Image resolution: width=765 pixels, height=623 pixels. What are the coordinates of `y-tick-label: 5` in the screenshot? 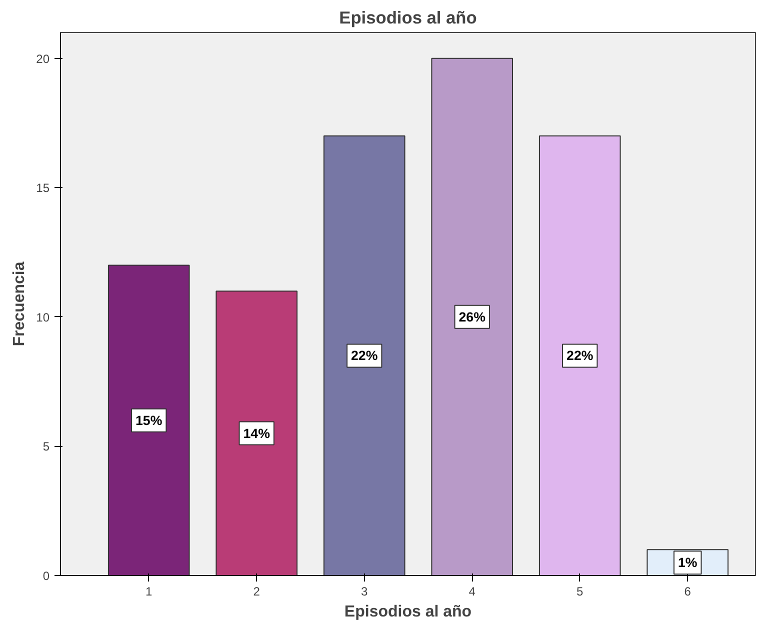 It's located at (46, 447).